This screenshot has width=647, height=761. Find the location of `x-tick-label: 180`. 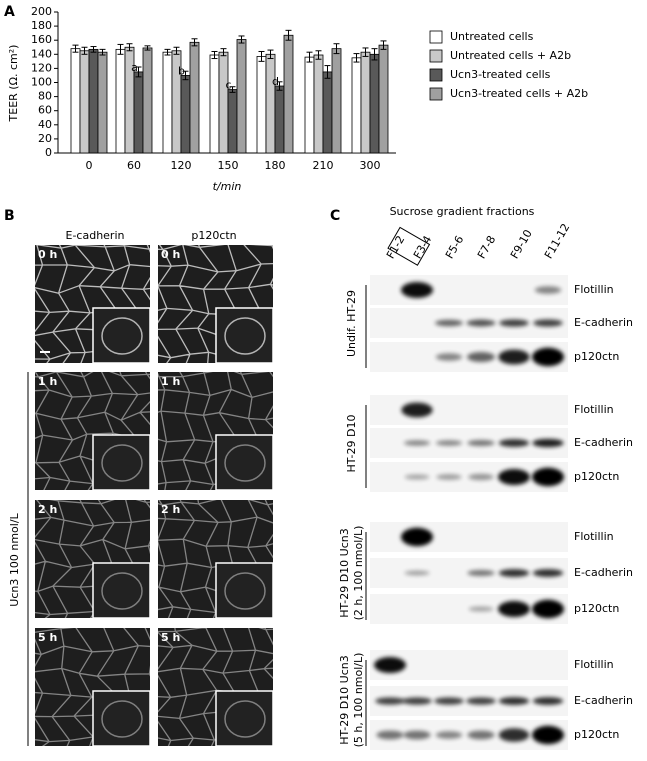

x-tick-label: 180 is located at coordinates (275, 165).